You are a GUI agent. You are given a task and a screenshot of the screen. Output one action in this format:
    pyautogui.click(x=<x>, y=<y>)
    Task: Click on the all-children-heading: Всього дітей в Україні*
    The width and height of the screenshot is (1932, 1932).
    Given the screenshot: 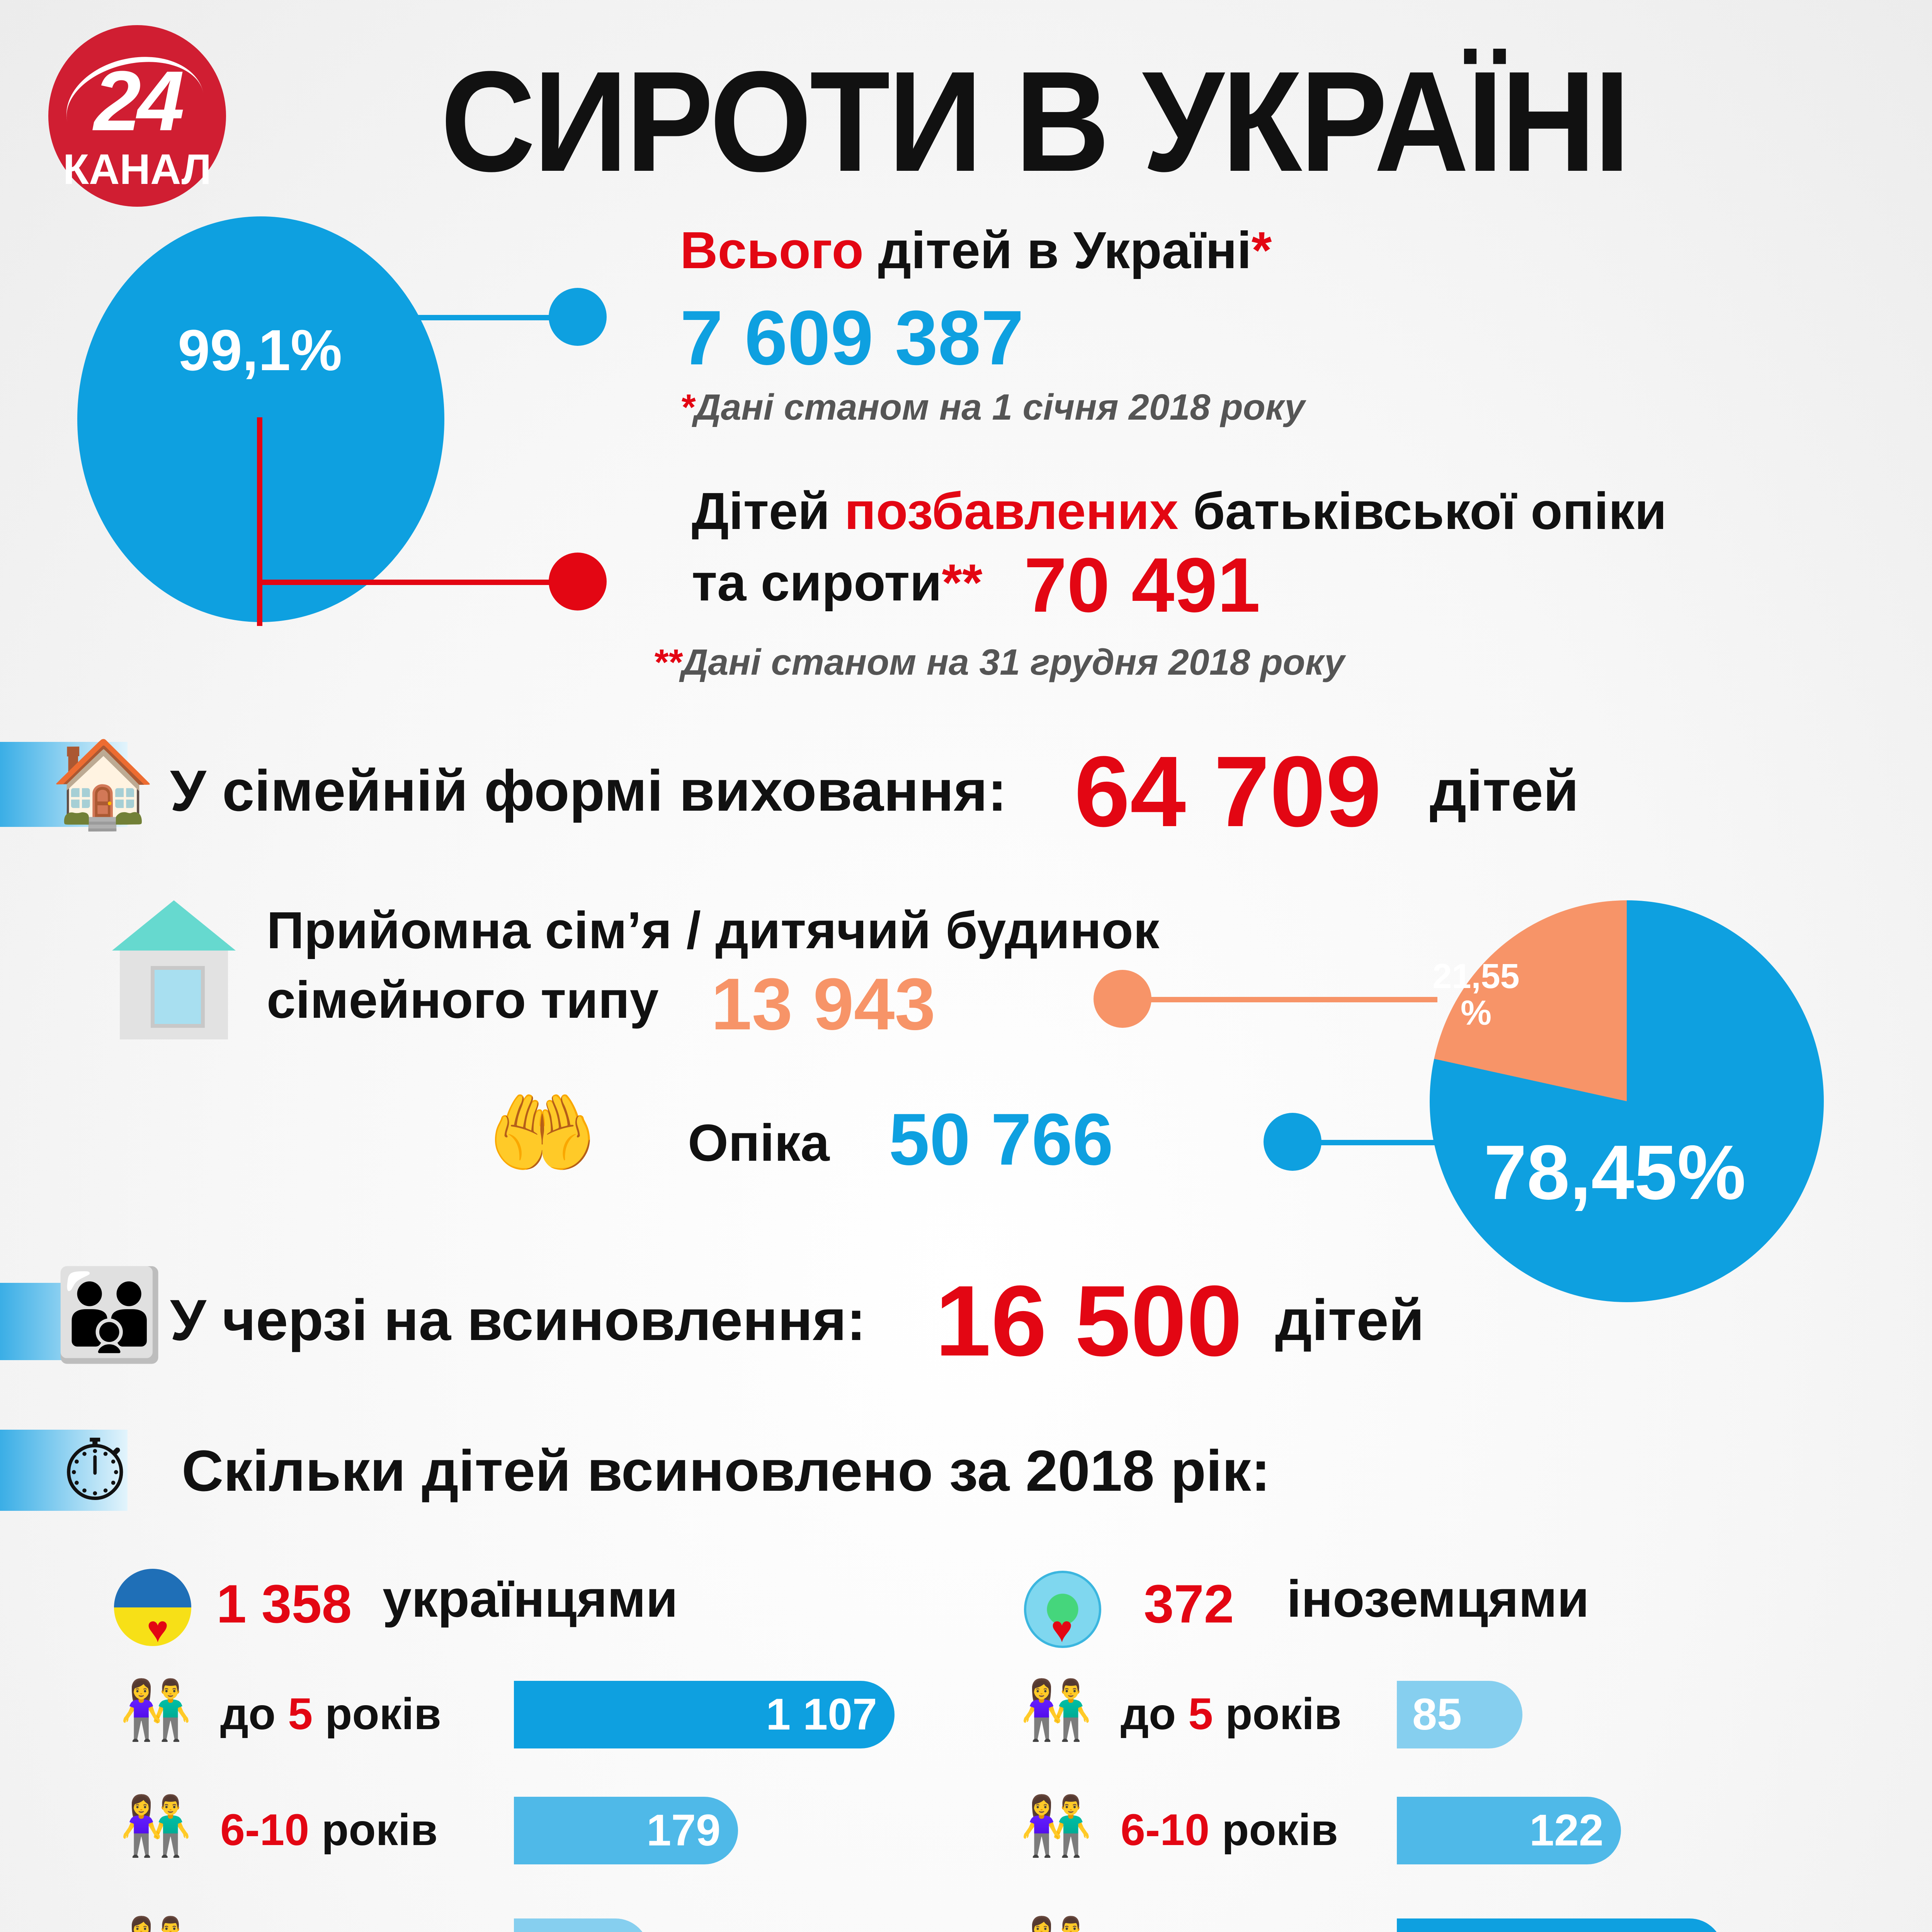 What is the action you would take?
    pyautogui.click(x=976, y=250)
    